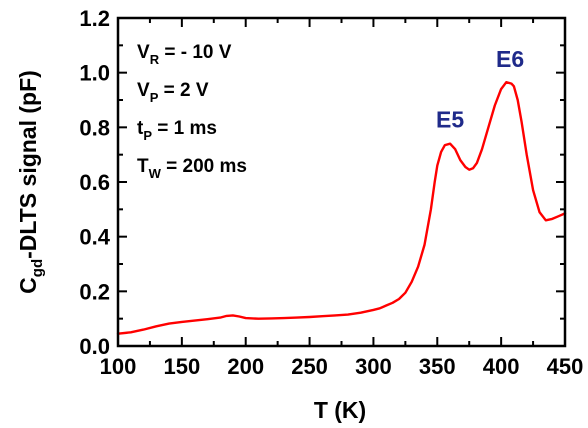 The image size is (588, 428). Describe the element at coordinates (340, 410) in the screenshot. I see `x-axis-title: T (K)` at that location.